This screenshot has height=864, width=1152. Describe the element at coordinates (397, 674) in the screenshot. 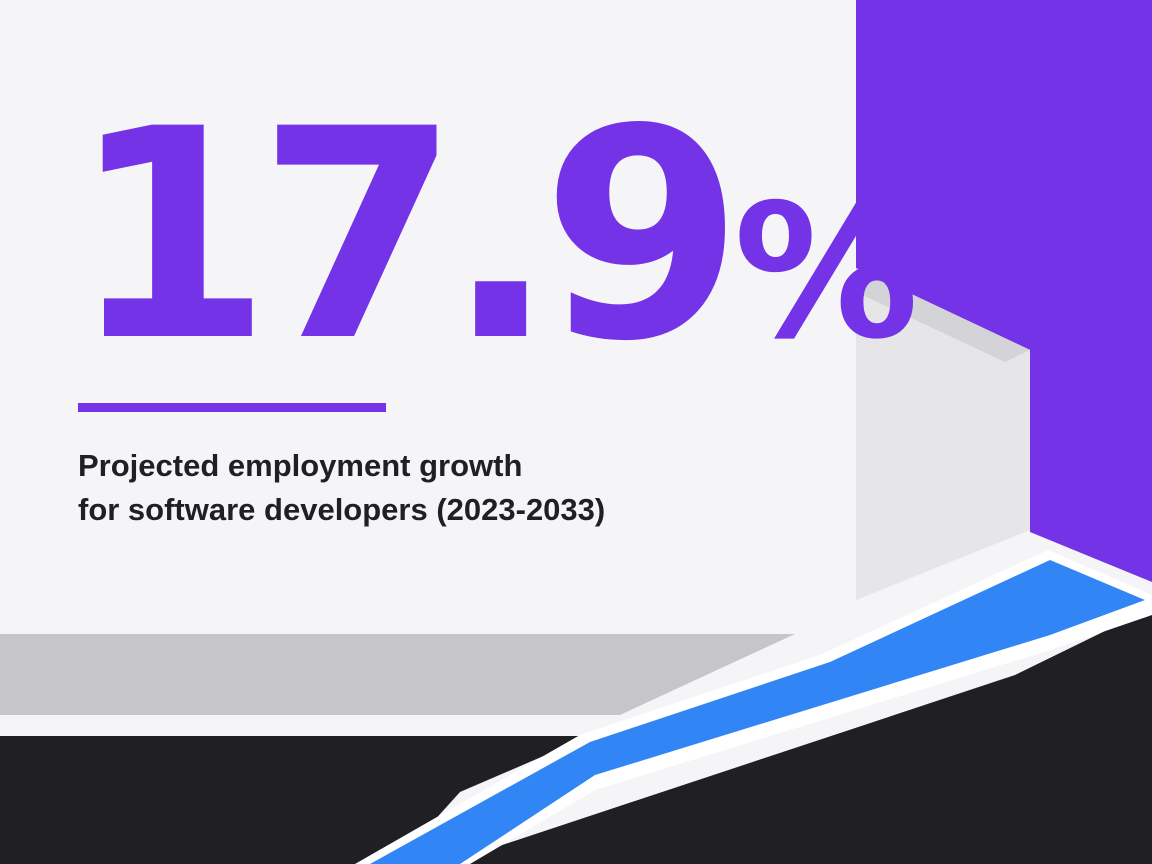

I see `grey-ledge-shape` at that location.